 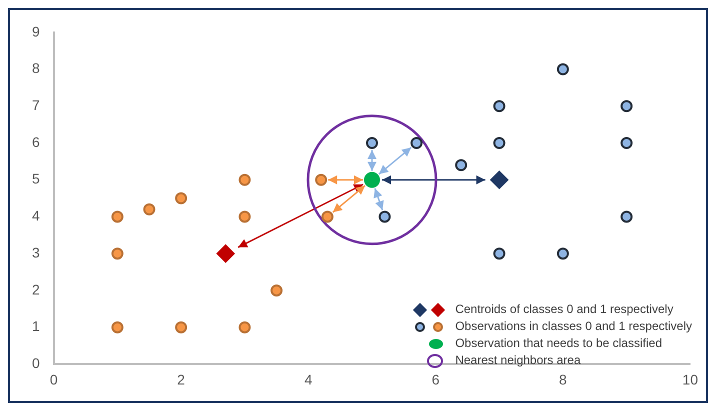 What do you see at coordinates (36, 252) in the screenshot?
I see `y-tick-label: 3` at bounding box center [36, 252].